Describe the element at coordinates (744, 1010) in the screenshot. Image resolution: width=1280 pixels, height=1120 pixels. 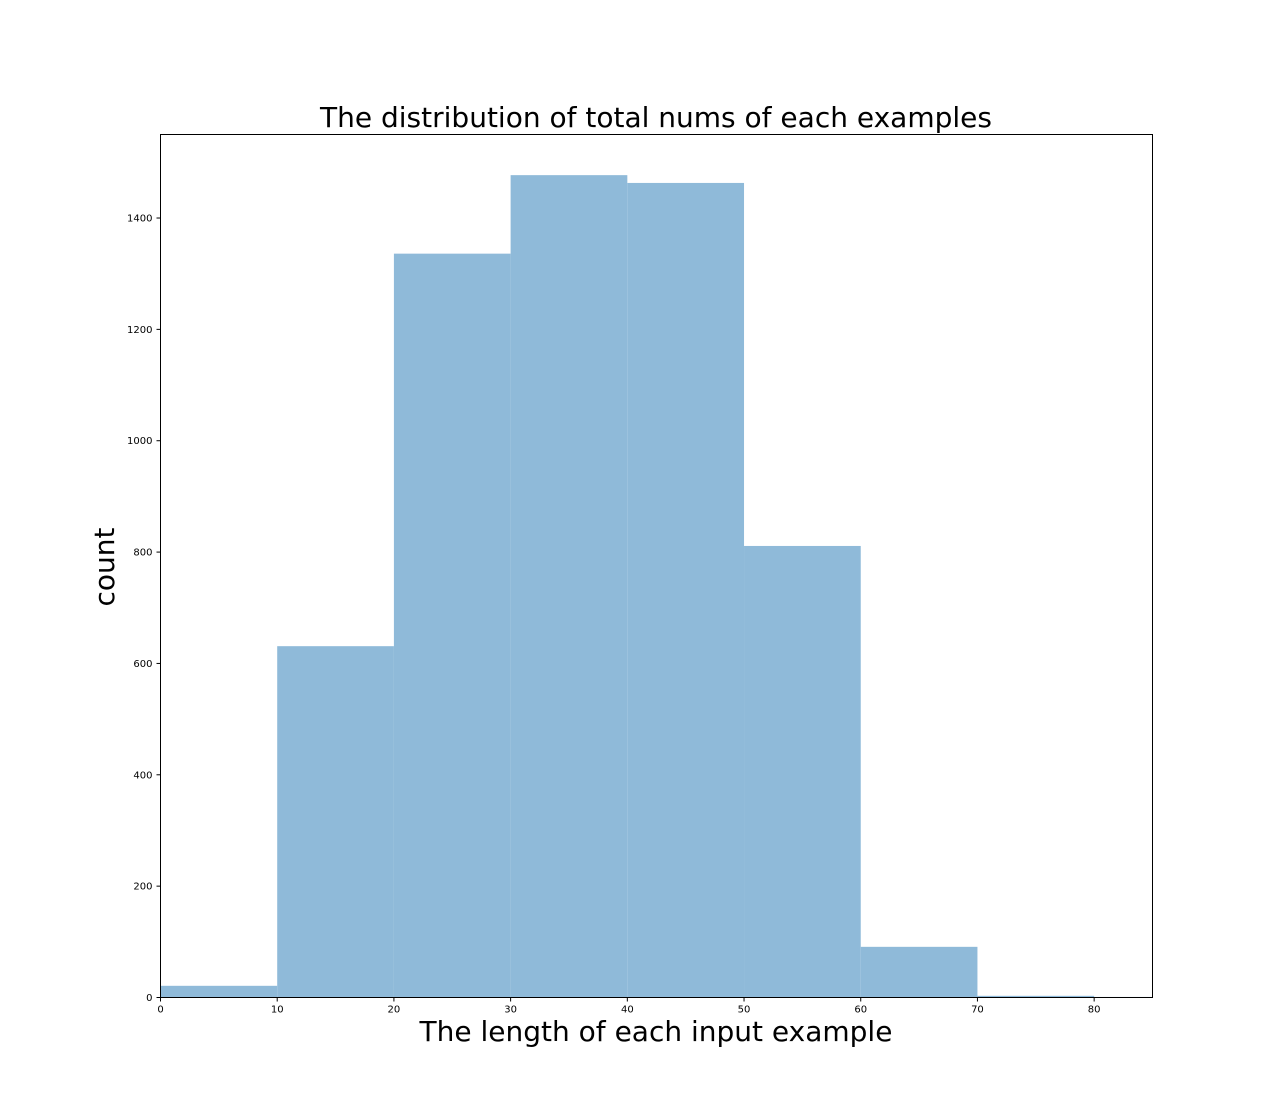
I see `x-tick-label: 50` at that location.